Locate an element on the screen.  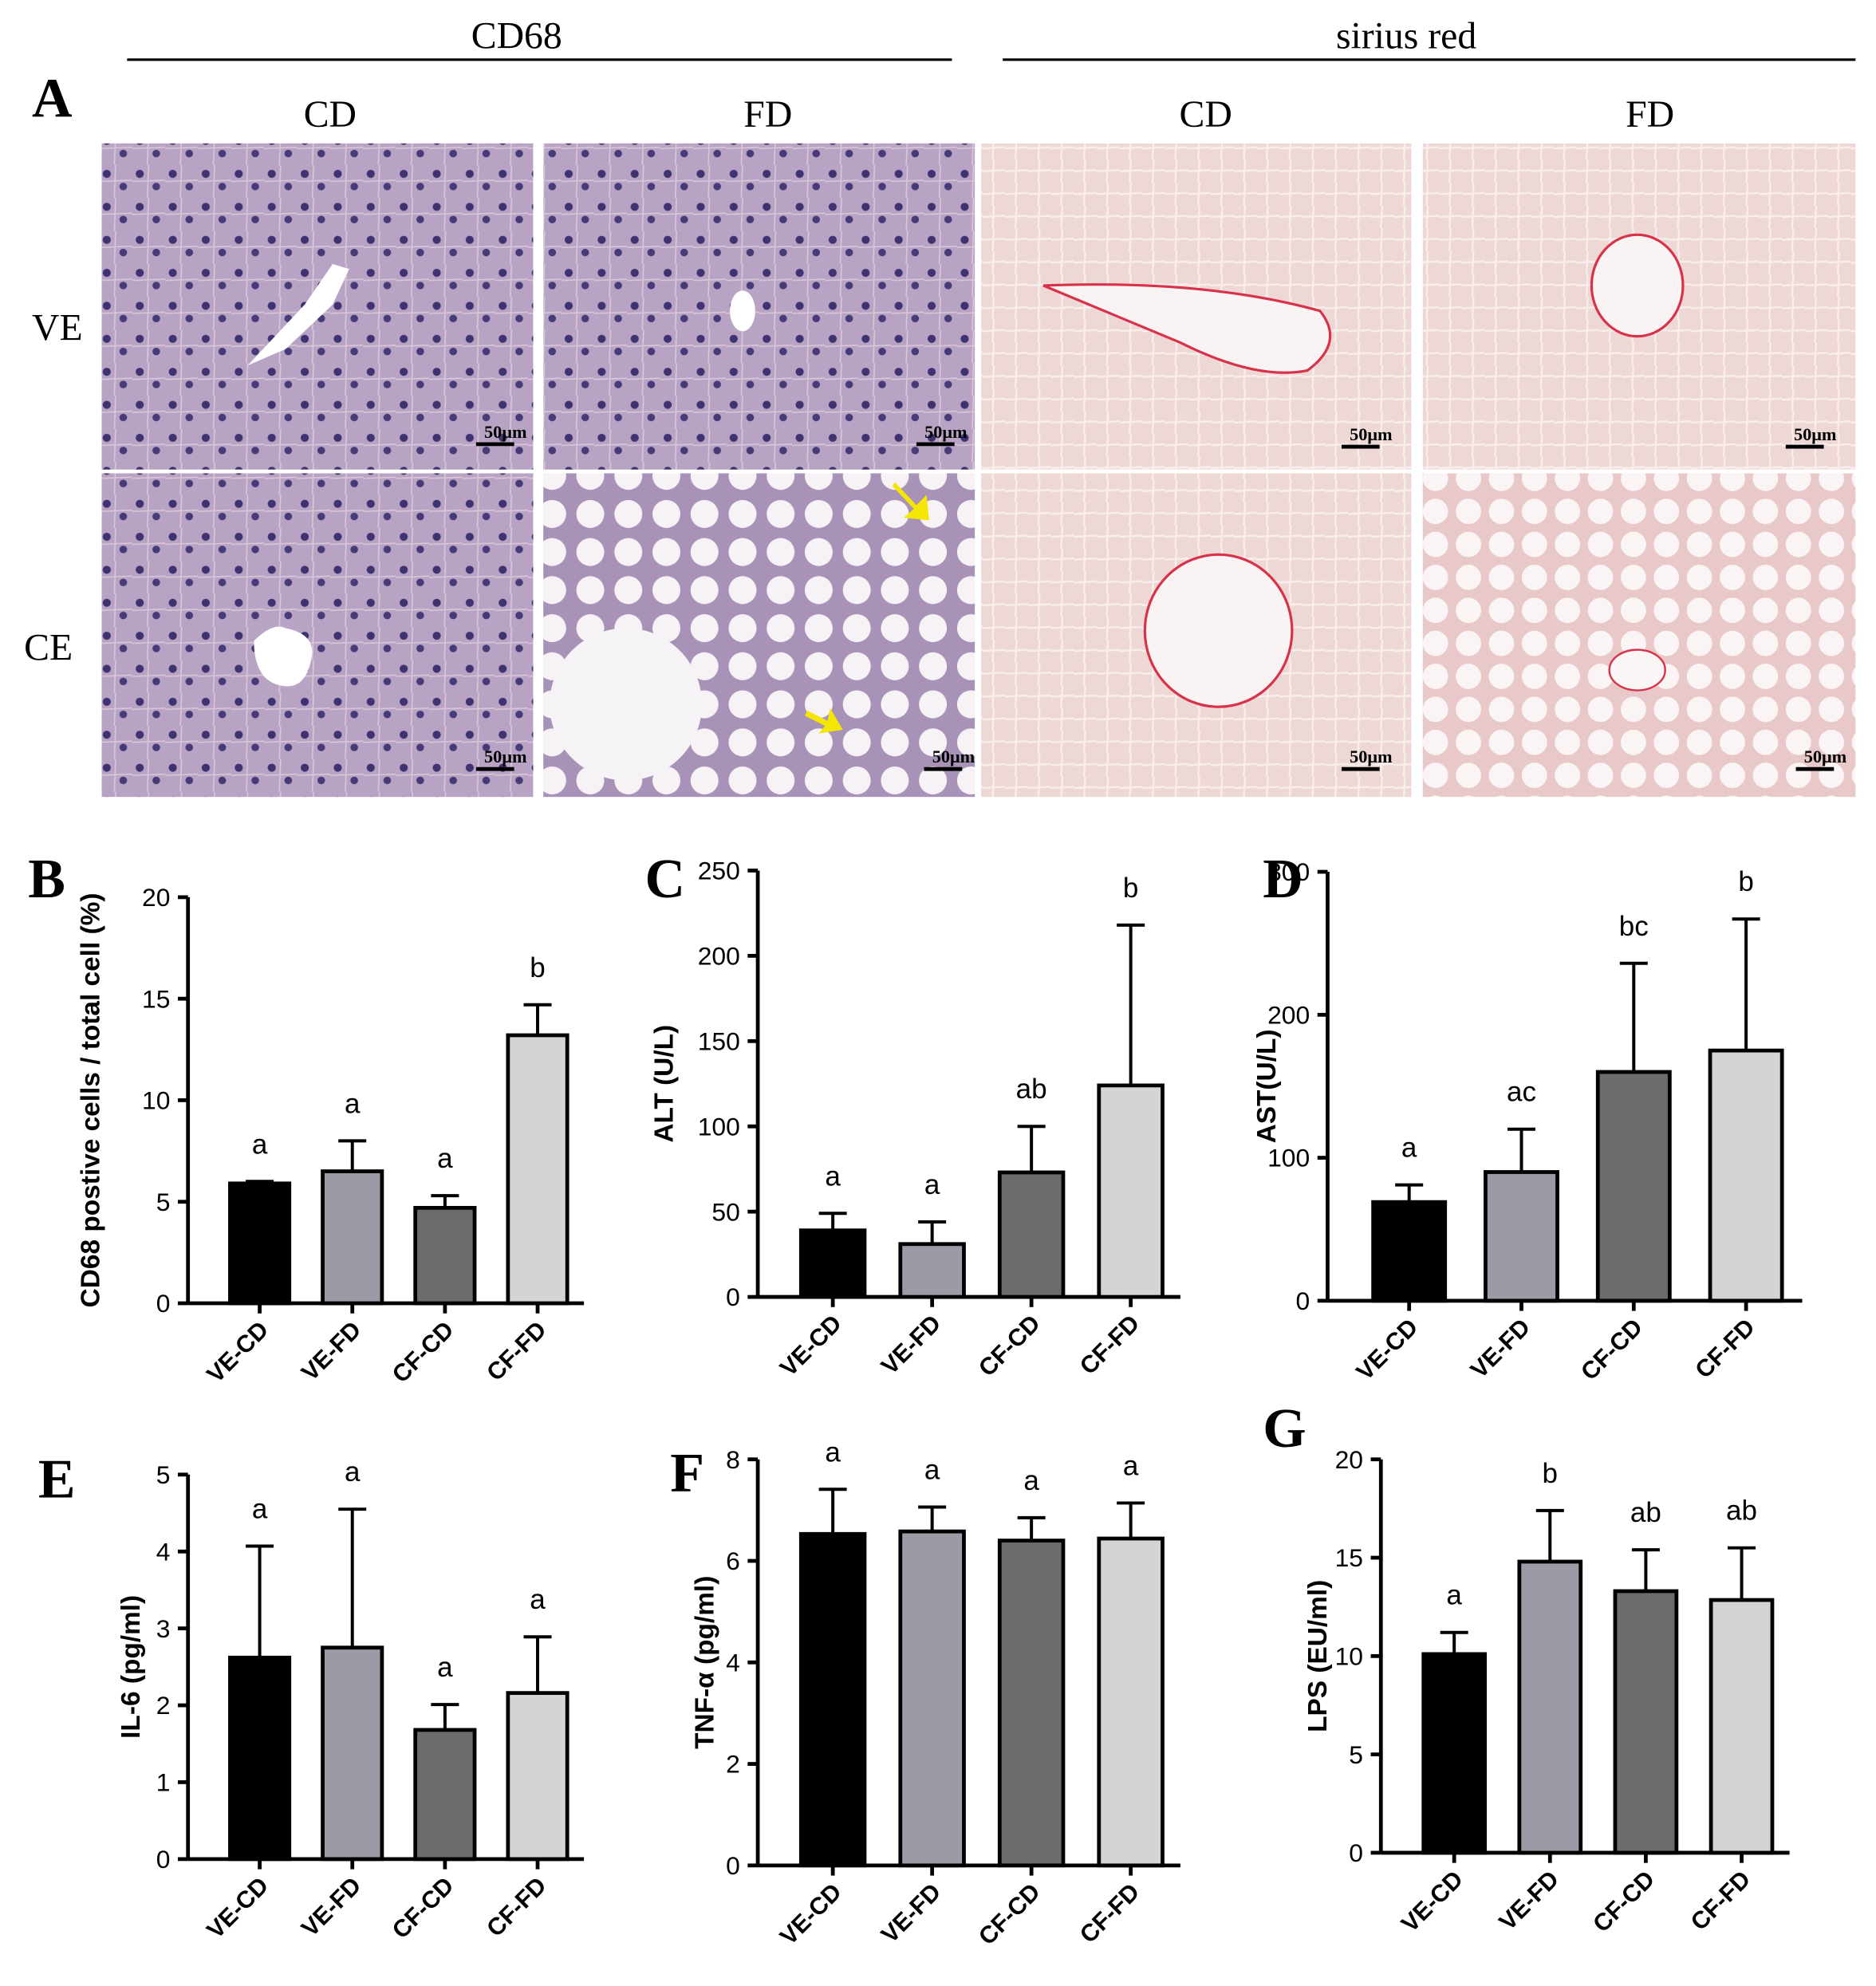
significance-label: bc is located at coordinates (1634, 927).